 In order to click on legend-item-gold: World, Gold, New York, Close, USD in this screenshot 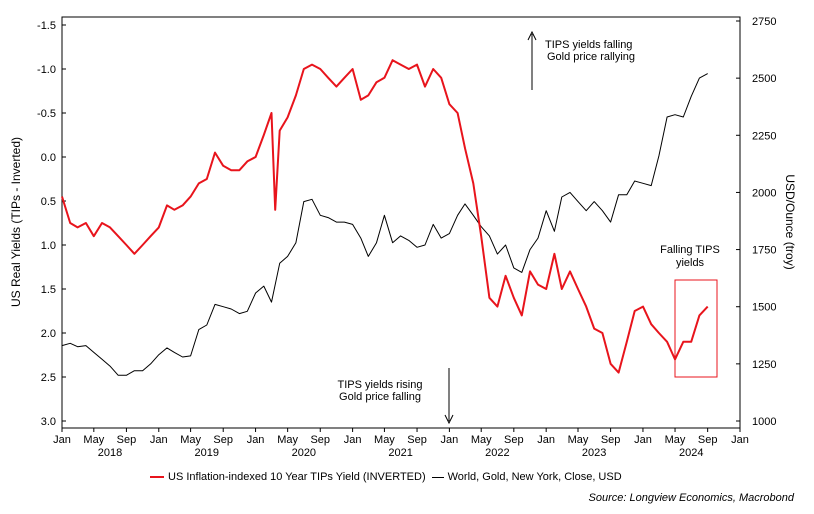, I will do `click(526, 477)`.